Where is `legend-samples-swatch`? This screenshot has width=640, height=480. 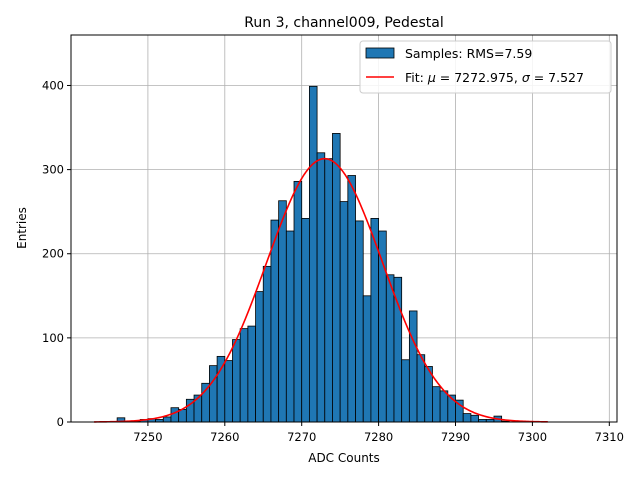 legend-samples-swatch is located at coordinates (380, 53).